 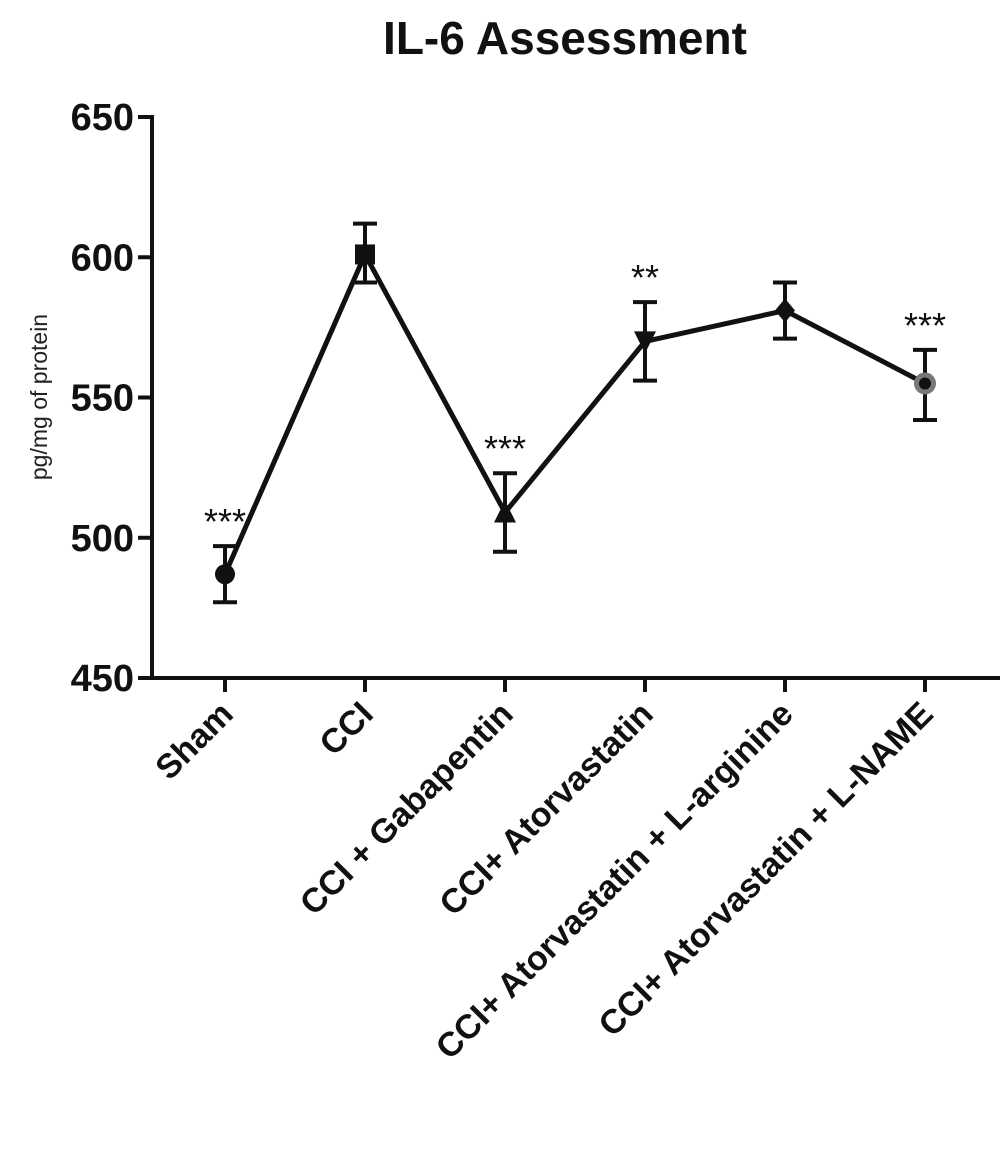 What do you see at coordinates (565, 38) in the screenshot?
I see `chart-title: IL-6 Assessment` at bounding box center [565, 38].